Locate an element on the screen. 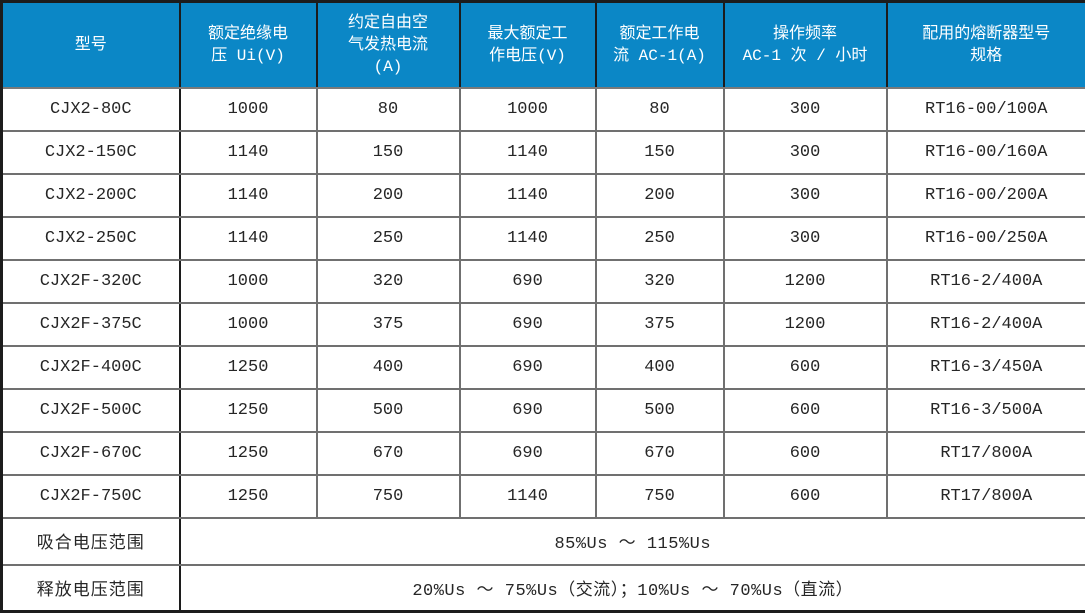  model-cell: CJX2F-375C is located at coordinates (91, 324).